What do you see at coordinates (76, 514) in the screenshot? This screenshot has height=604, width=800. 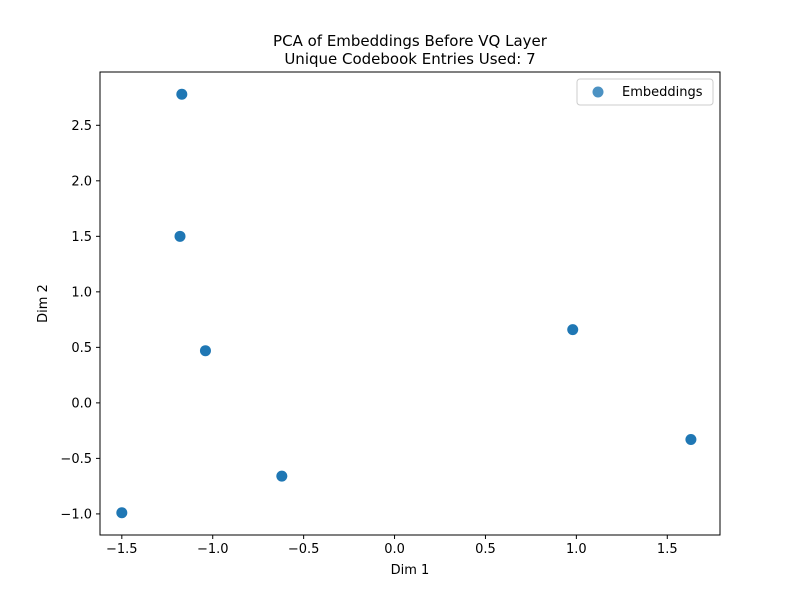 I see `y-tick-label: −1.0` at bounding box center [76, 514].